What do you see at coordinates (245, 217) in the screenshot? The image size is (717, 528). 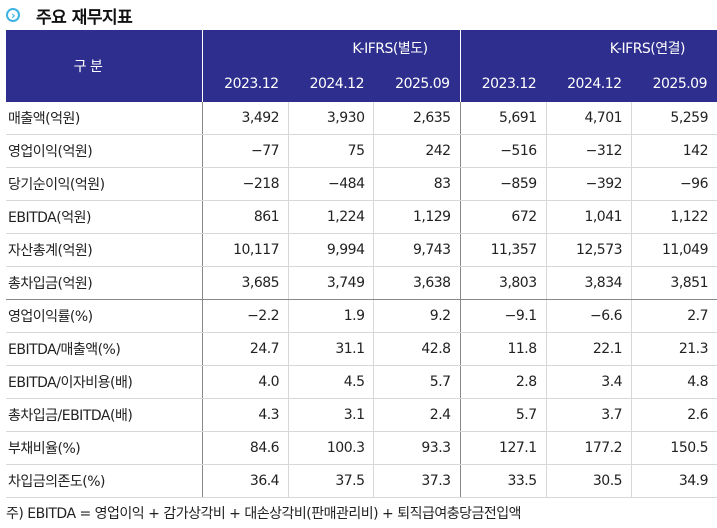 I see `value-cell: 861` at bounding box center [245, 217].